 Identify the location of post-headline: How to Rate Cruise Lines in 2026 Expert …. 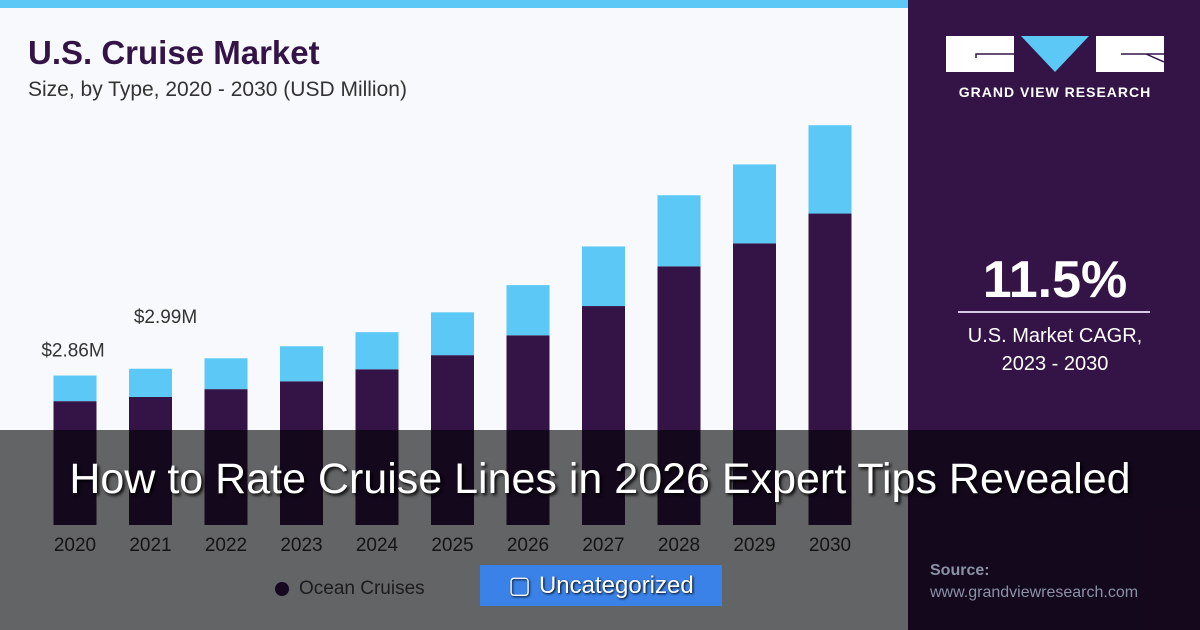
(600, 479).